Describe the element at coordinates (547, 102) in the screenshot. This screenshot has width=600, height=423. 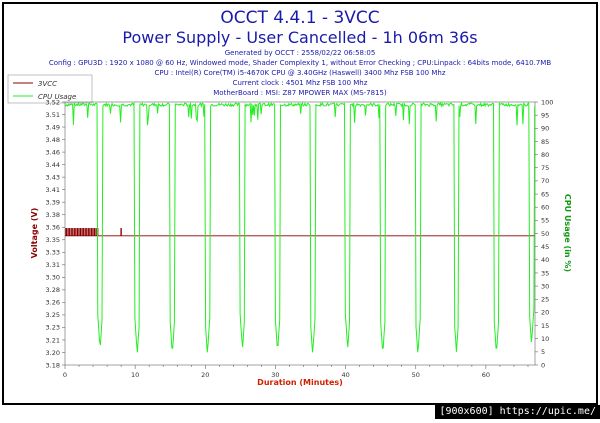
I see `y-right-tick-label: 100` at that location.